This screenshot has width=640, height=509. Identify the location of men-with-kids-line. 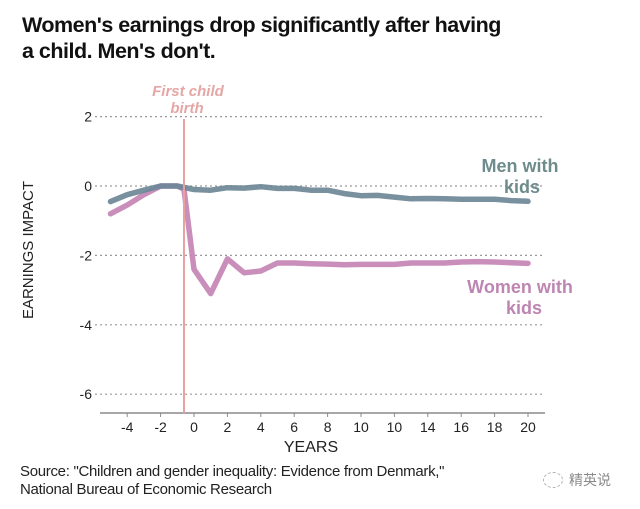
(319, 194).